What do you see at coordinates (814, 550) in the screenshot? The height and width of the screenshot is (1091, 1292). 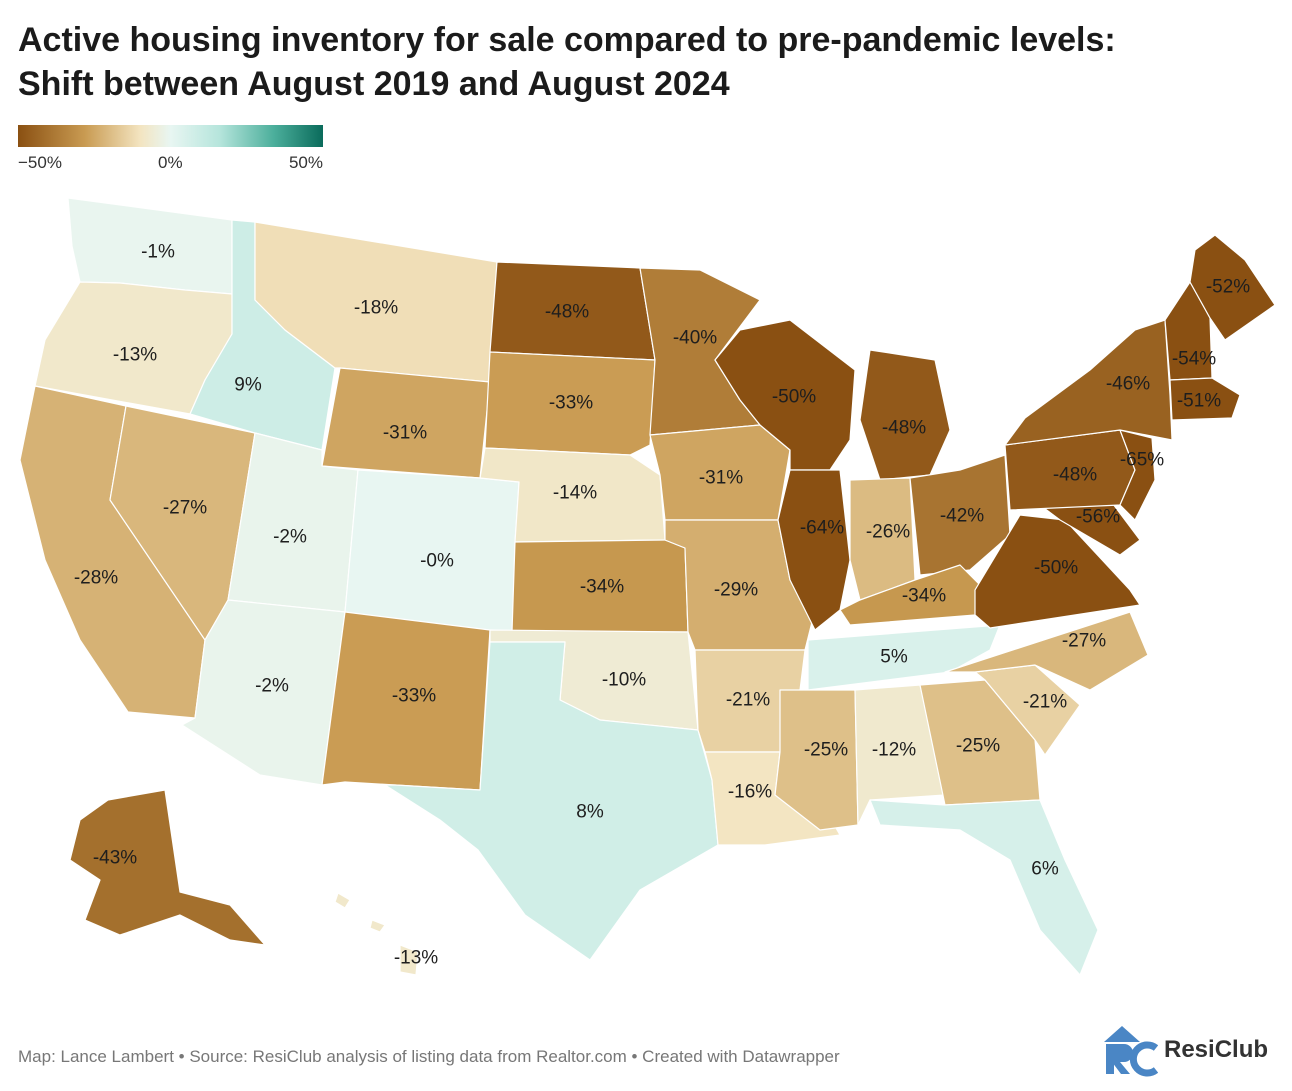 I see `state-illinois` at bounding box center [814, 550].